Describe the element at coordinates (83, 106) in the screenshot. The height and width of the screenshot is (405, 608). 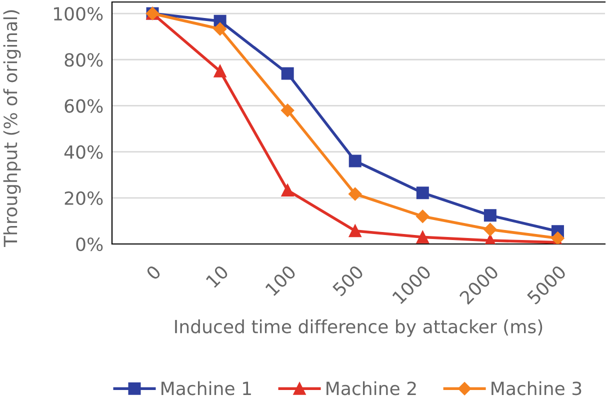
I see `y-tick-label: 60%` at that location.